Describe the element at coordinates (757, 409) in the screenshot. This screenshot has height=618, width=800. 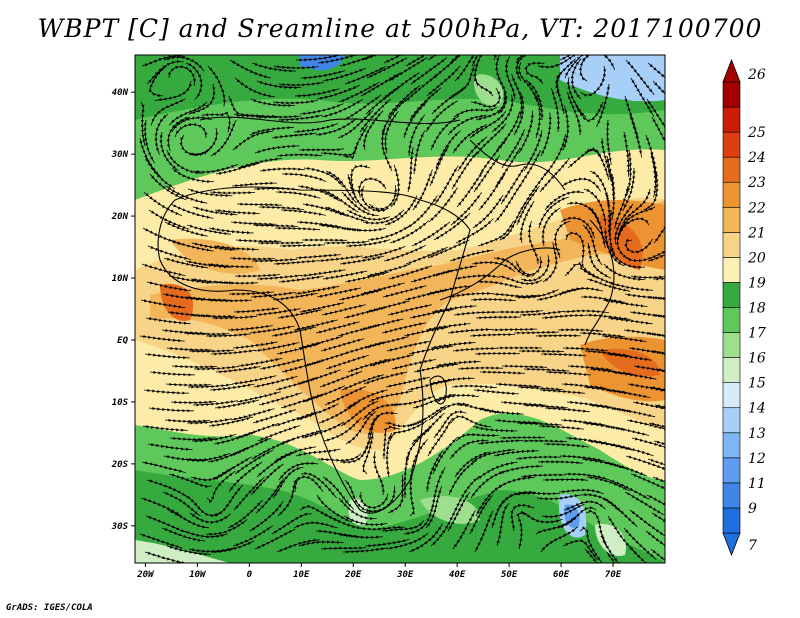
I see `colorbar-label: 14` at that location.